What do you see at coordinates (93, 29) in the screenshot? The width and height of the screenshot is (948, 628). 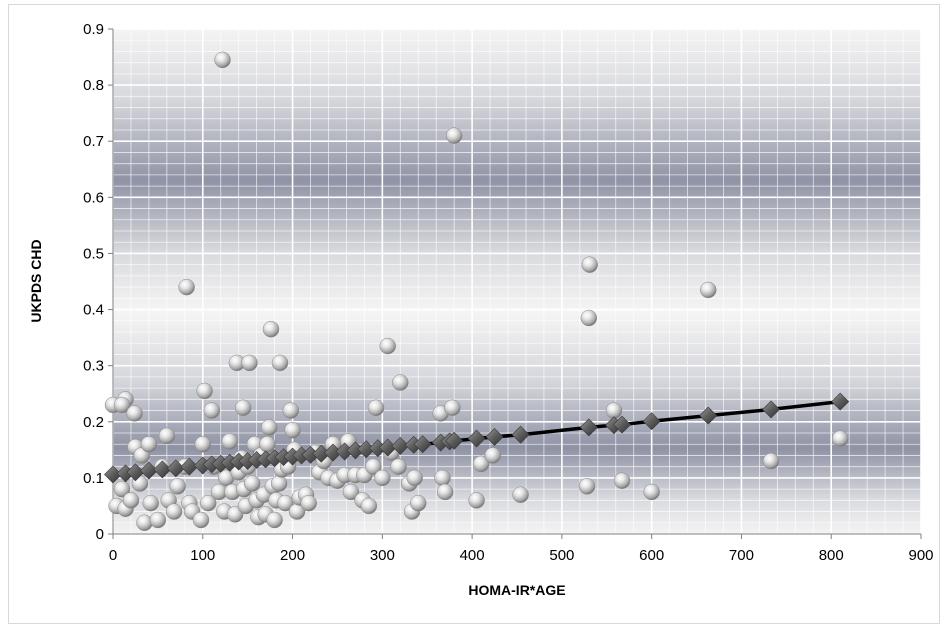 I see `y-tick-label: 0.9` at bounding box center [93, 29].